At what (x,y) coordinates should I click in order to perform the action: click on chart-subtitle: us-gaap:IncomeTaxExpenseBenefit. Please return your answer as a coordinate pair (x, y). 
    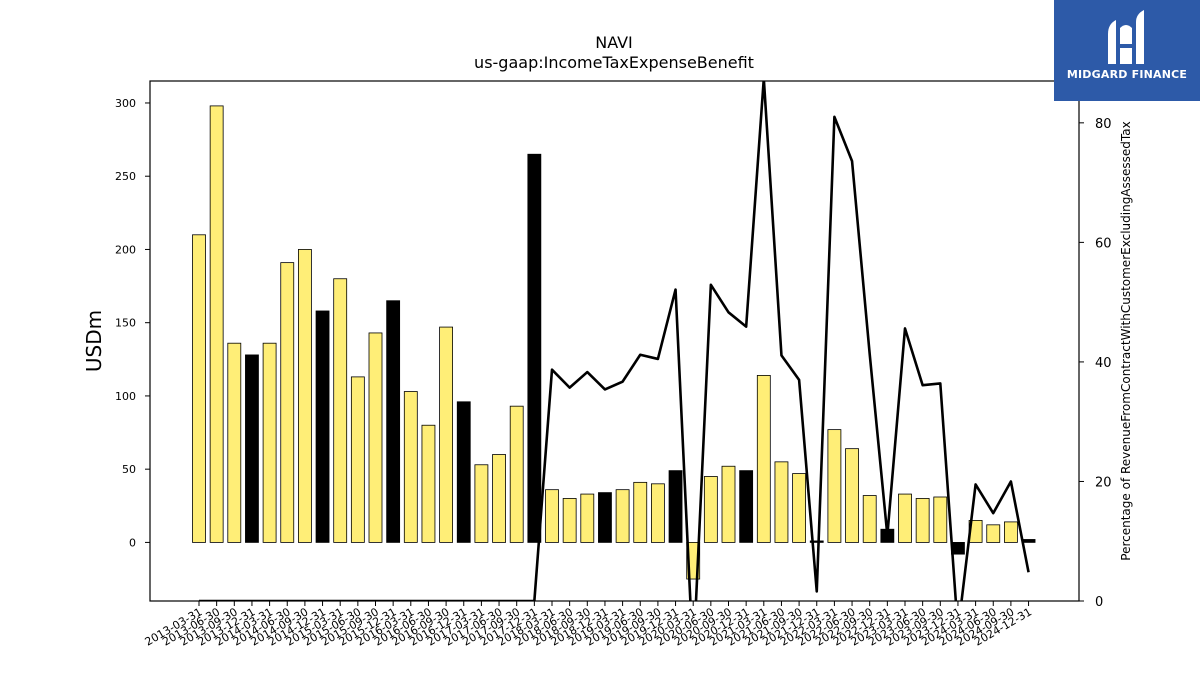
    Looking at the image, I should click on (614, 62).